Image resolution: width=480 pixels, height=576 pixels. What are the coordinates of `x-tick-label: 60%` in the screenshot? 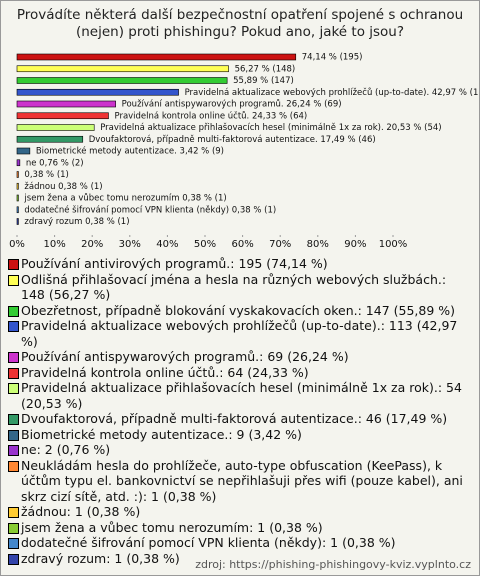 It's located at (242, 244).